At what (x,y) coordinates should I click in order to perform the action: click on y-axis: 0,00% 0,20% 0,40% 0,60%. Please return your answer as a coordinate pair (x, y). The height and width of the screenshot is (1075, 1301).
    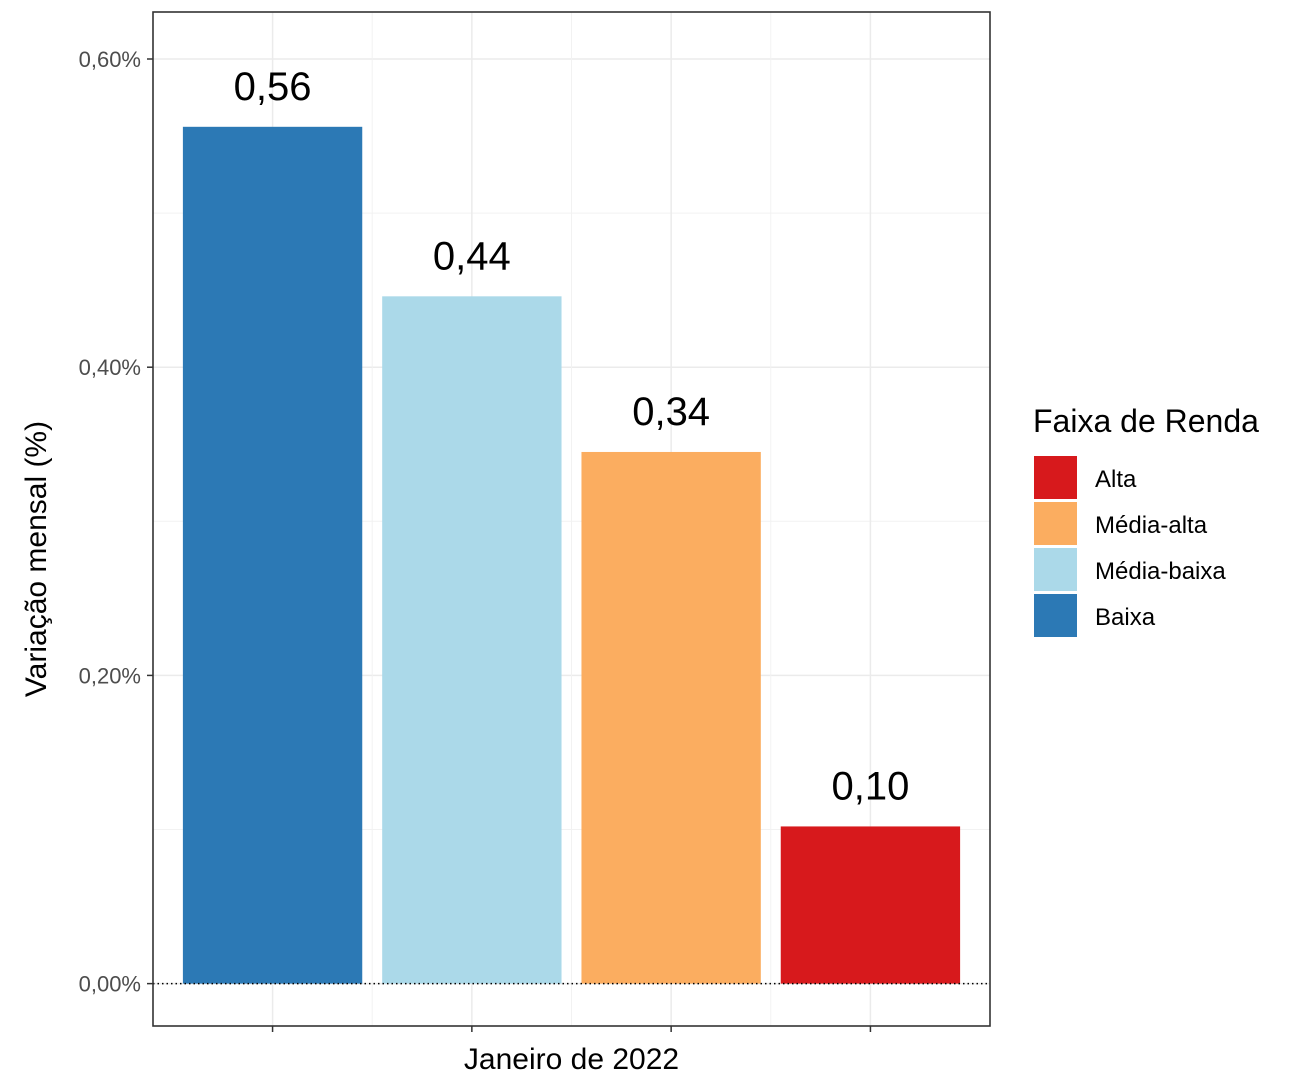
    Looking at the image, I should click on (116, 522).